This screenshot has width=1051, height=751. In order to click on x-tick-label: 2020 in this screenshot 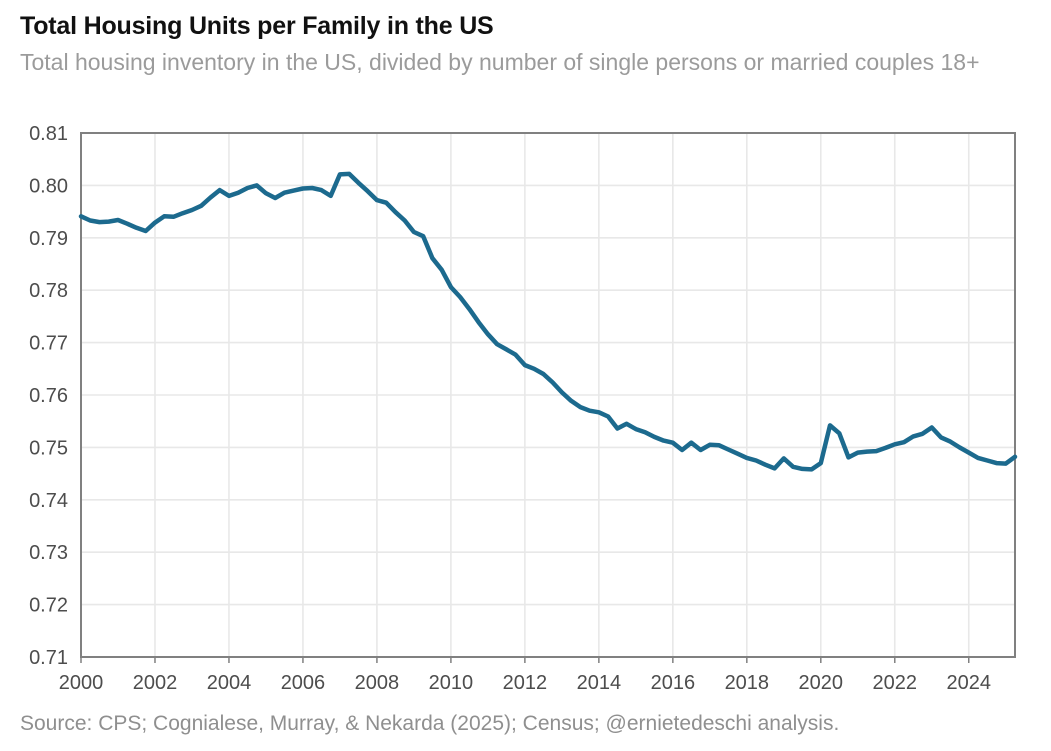, I will do `click(821, 683)`.